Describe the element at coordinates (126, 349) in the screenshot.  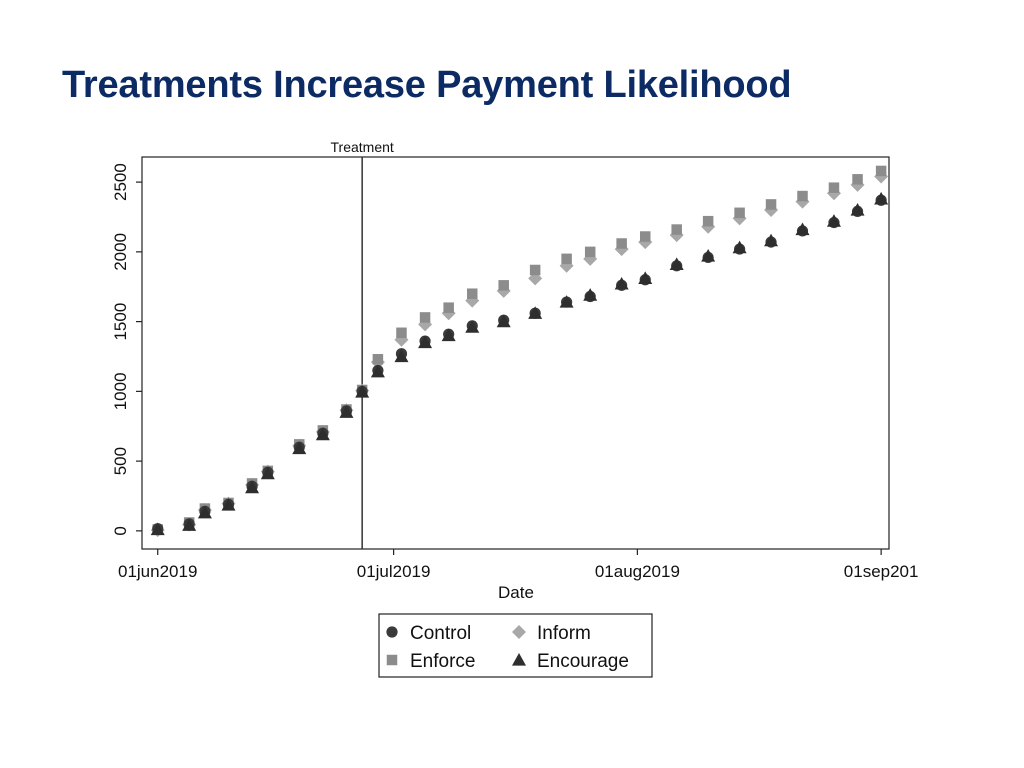
I see `y-axis: 0 500 1000 1500 2000 2500` at that location.